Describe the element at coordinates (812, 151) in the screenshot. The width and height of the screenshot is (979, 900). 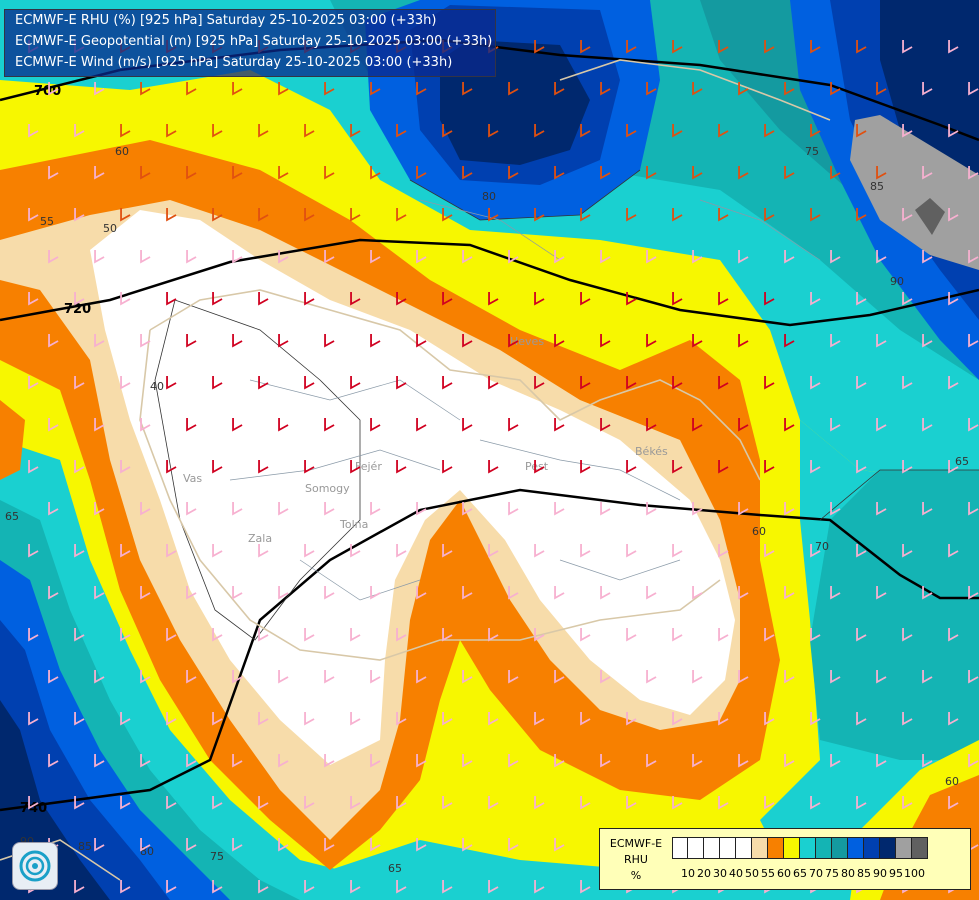
I see `svg-text: 75` at that location.